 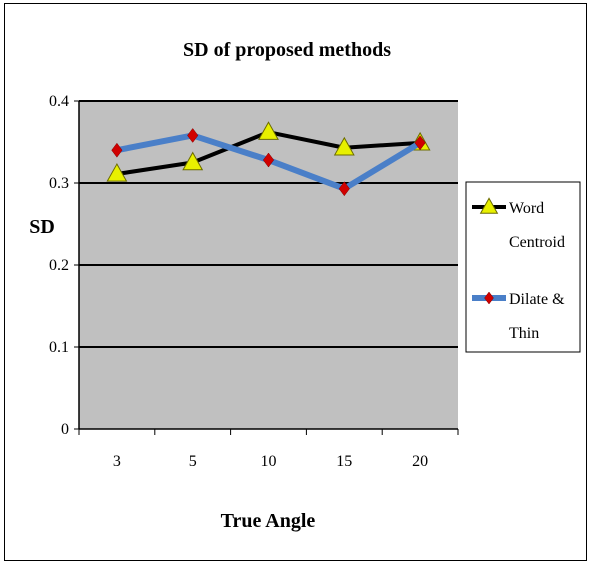 What do you see at coordinates (524, 333) in the screenshot?
I see `legend-label: Thin` at bounding box center [524, 333].